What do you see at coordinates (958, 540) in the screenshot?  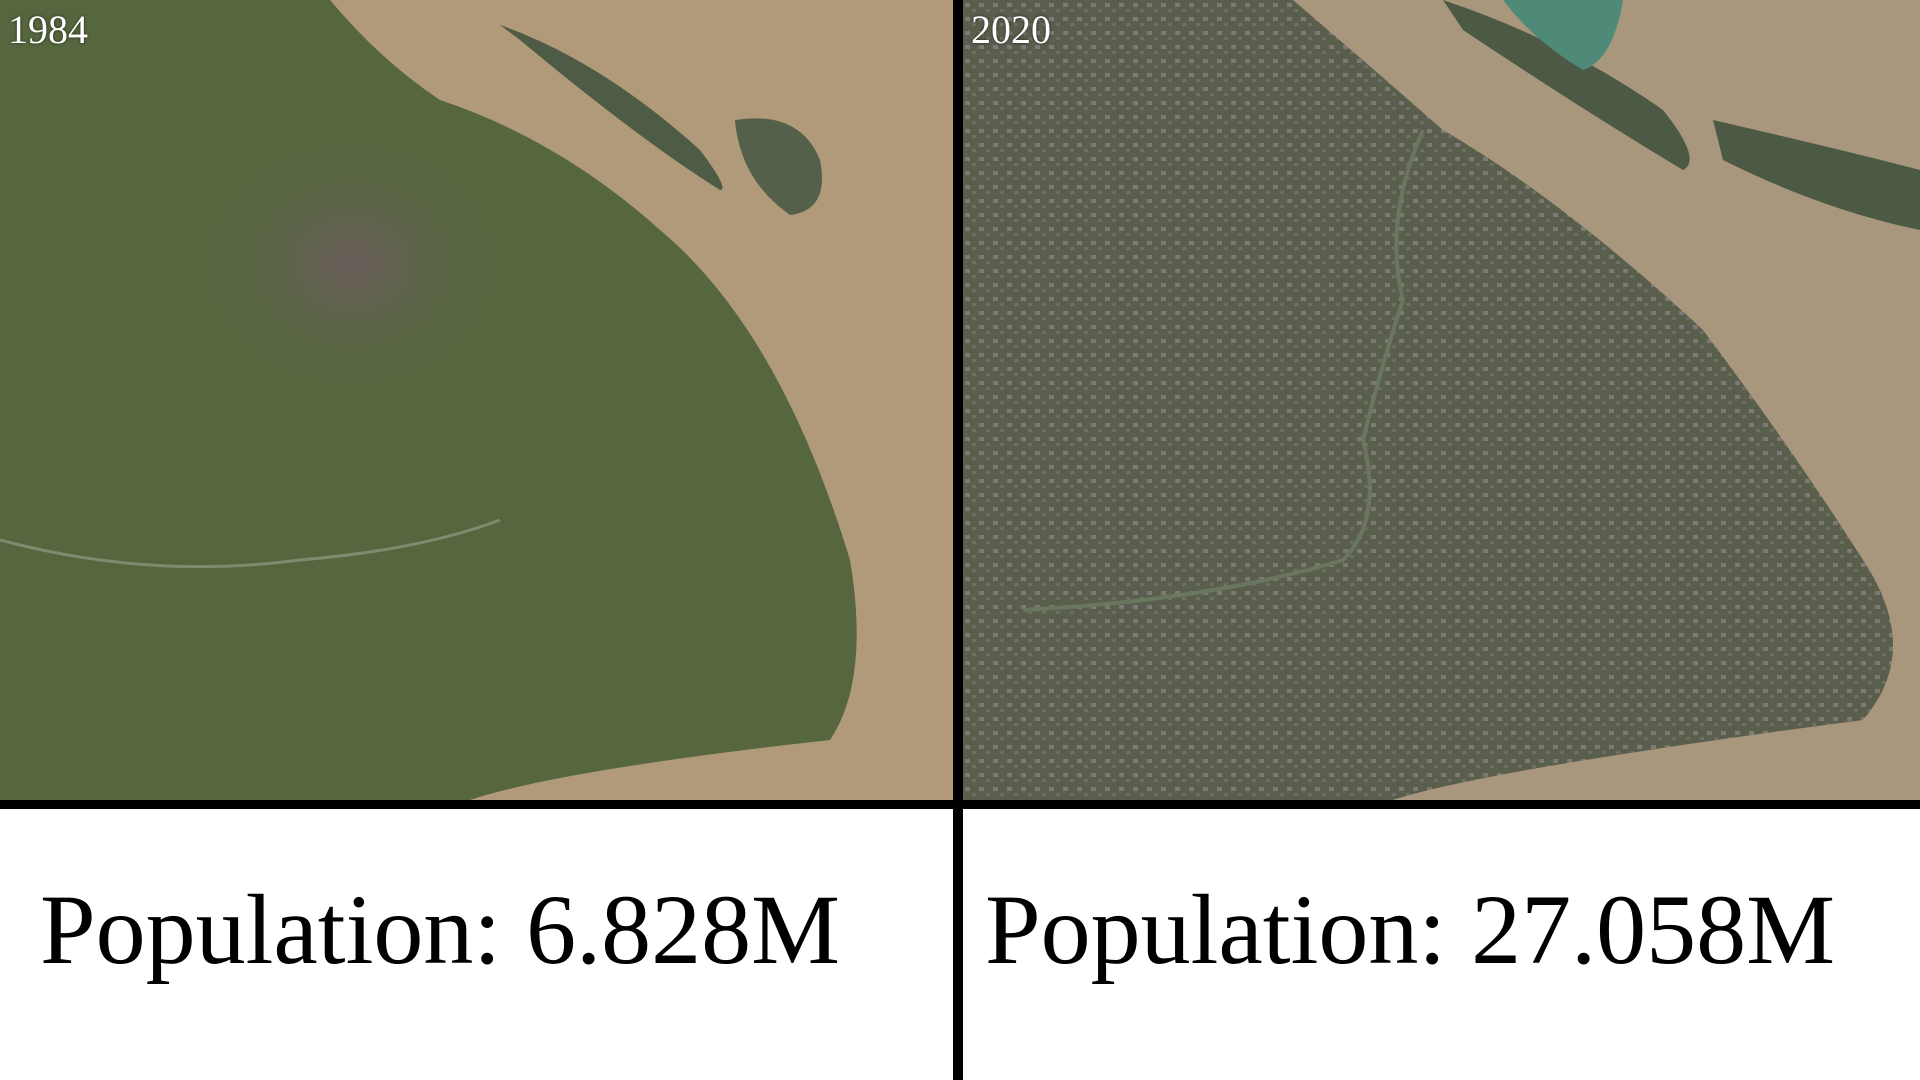 I see `vertical-divider` at bounding box center [958, 540].